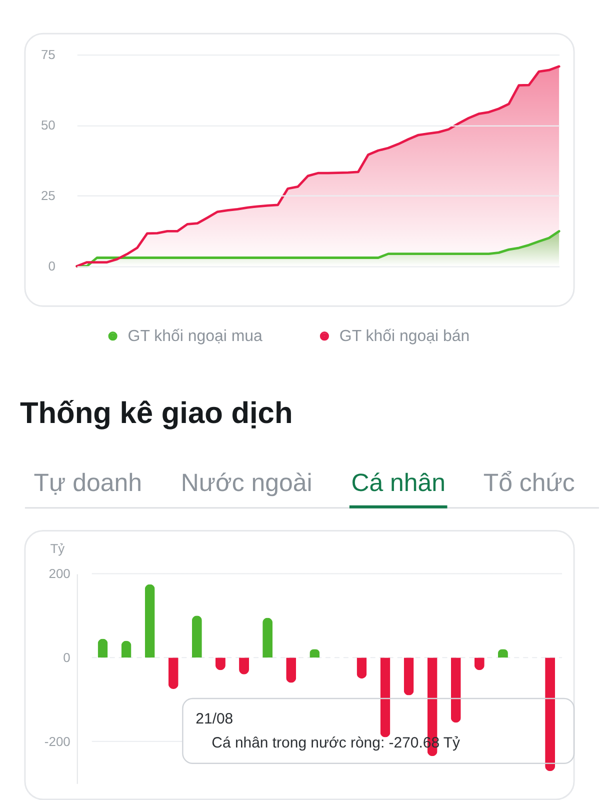 The height and width of the screenshot is (800, 600). Describe the element at coordinates (58, 548) in the screenshot. I see `y-axis-title: Tỷ` at that location.